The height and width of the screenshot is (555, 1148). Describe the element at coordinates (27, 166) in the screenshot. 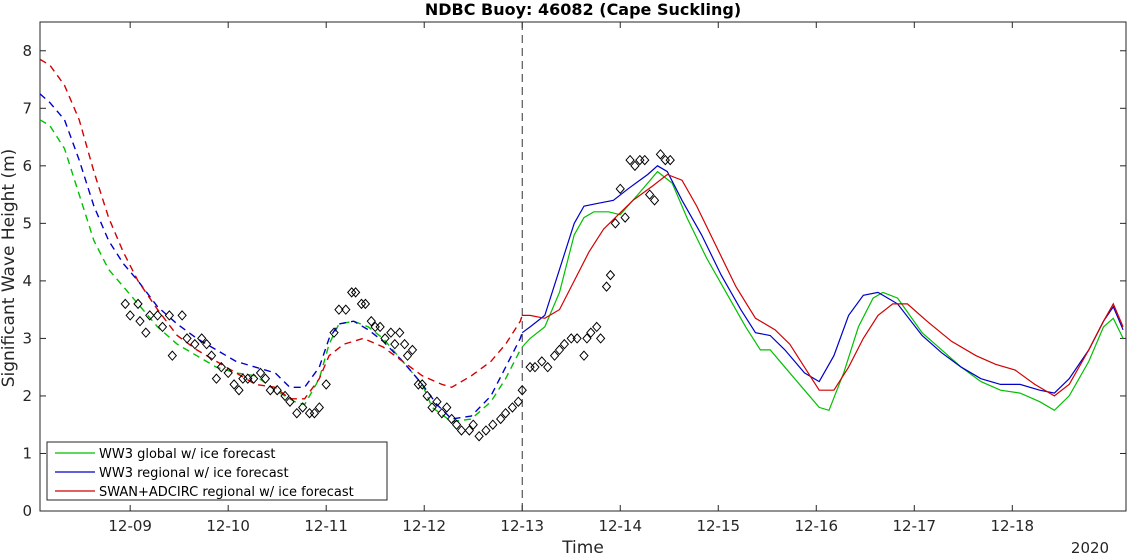

I see `y-tick-label: 6` at that location.